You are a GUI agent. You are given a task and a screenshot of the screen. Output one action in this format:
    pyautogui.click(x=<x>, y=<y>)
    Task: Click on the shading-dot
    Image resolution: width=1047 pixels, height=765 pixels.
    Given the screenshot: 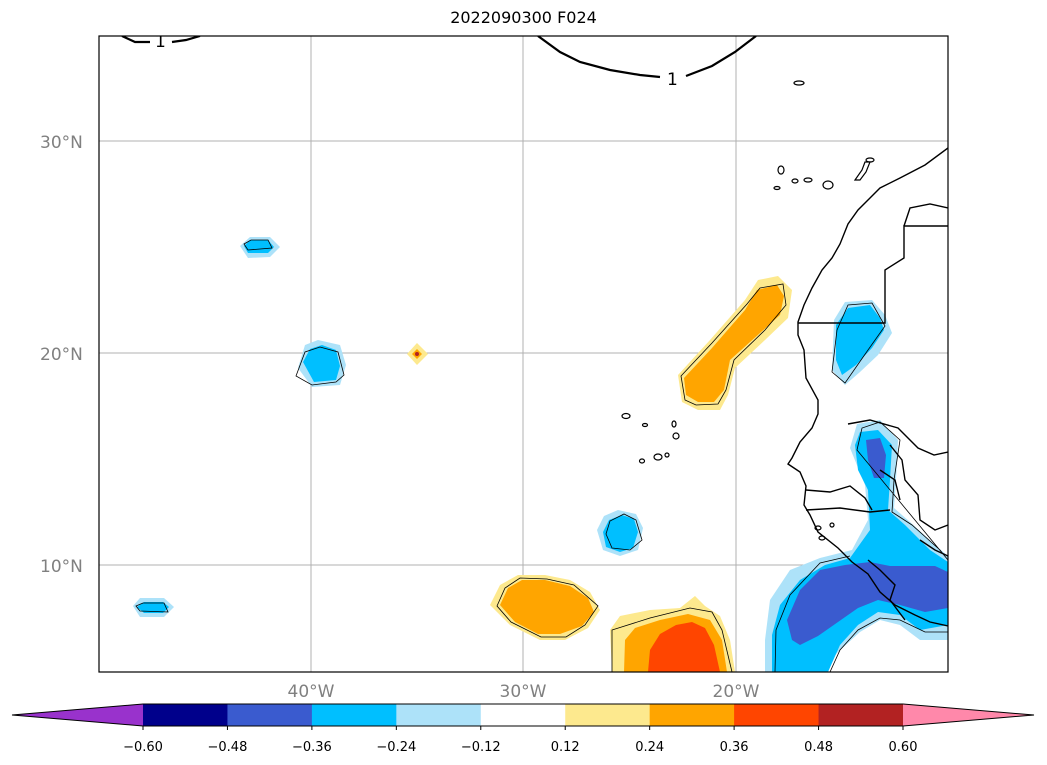 What is the action you would take?
    pyautogui.click(x=417, y=354)
    